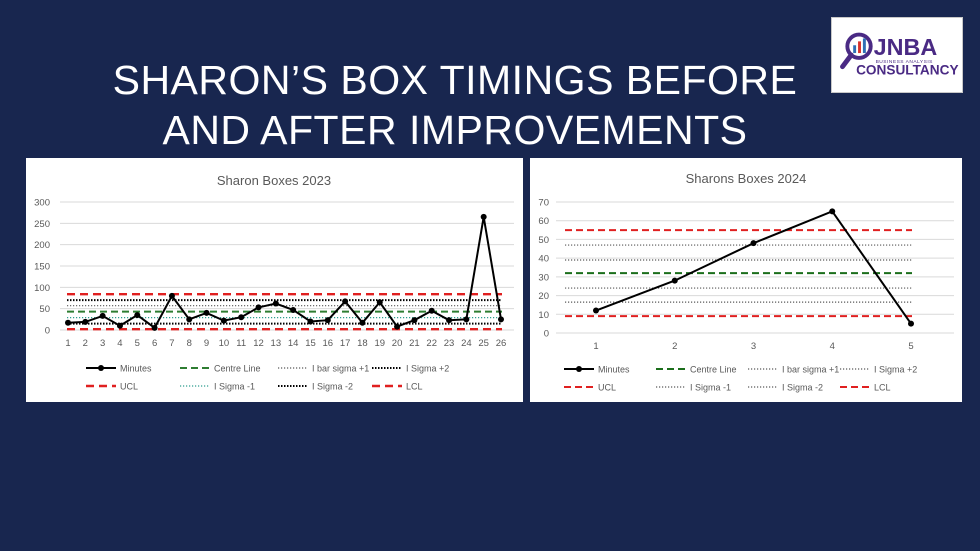 The height and width of the screenshot is (551, 980). What do you see at coordinates (101, 368) in the screenshot?
I see `legend-marker` at bounding box center [101, 368].